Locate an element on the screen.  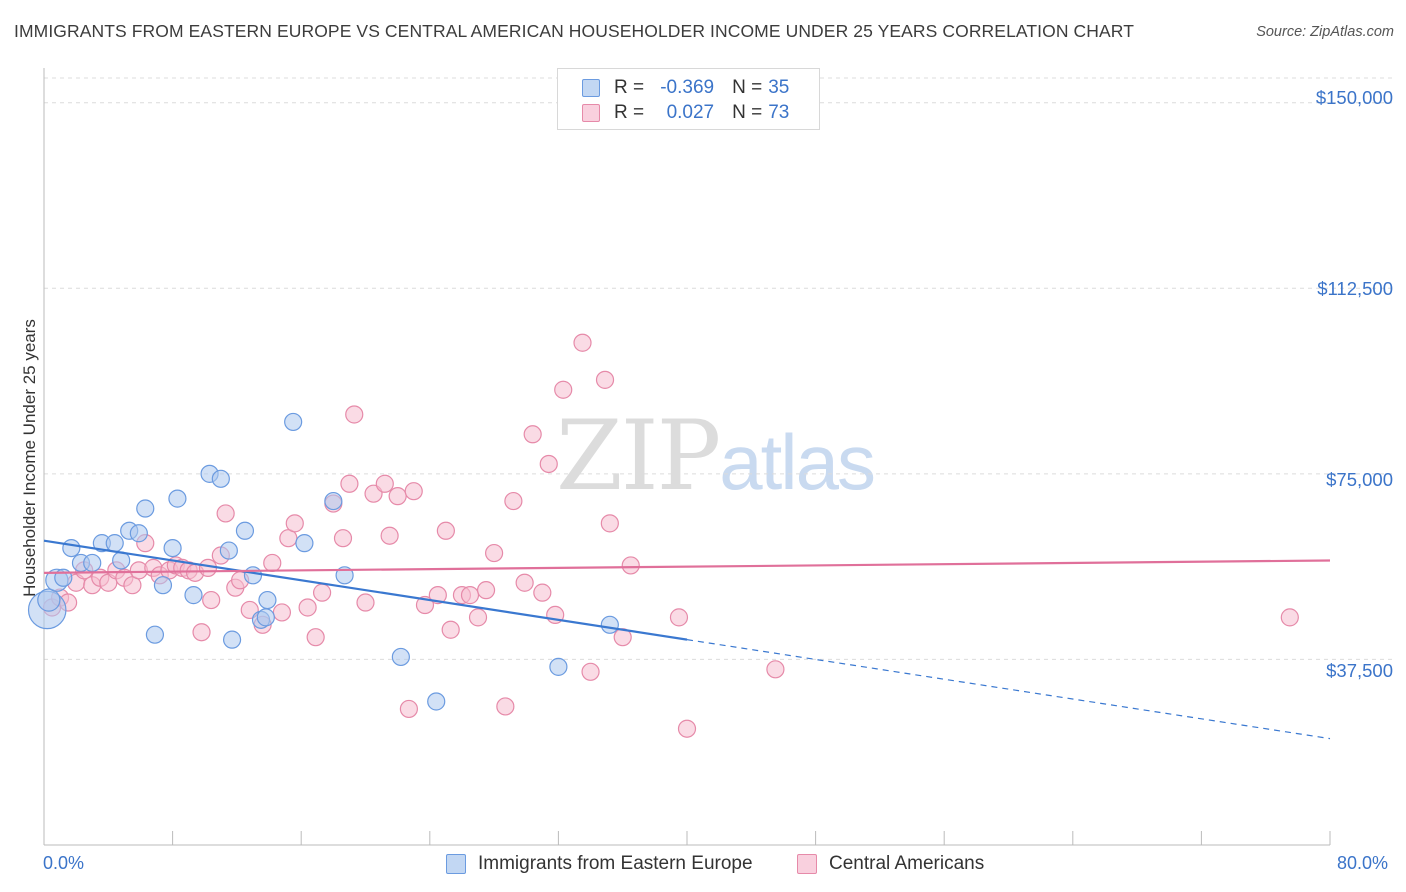
legend-row-blue: R = -0.369 N = 35 is located at coordinates (685, 88).